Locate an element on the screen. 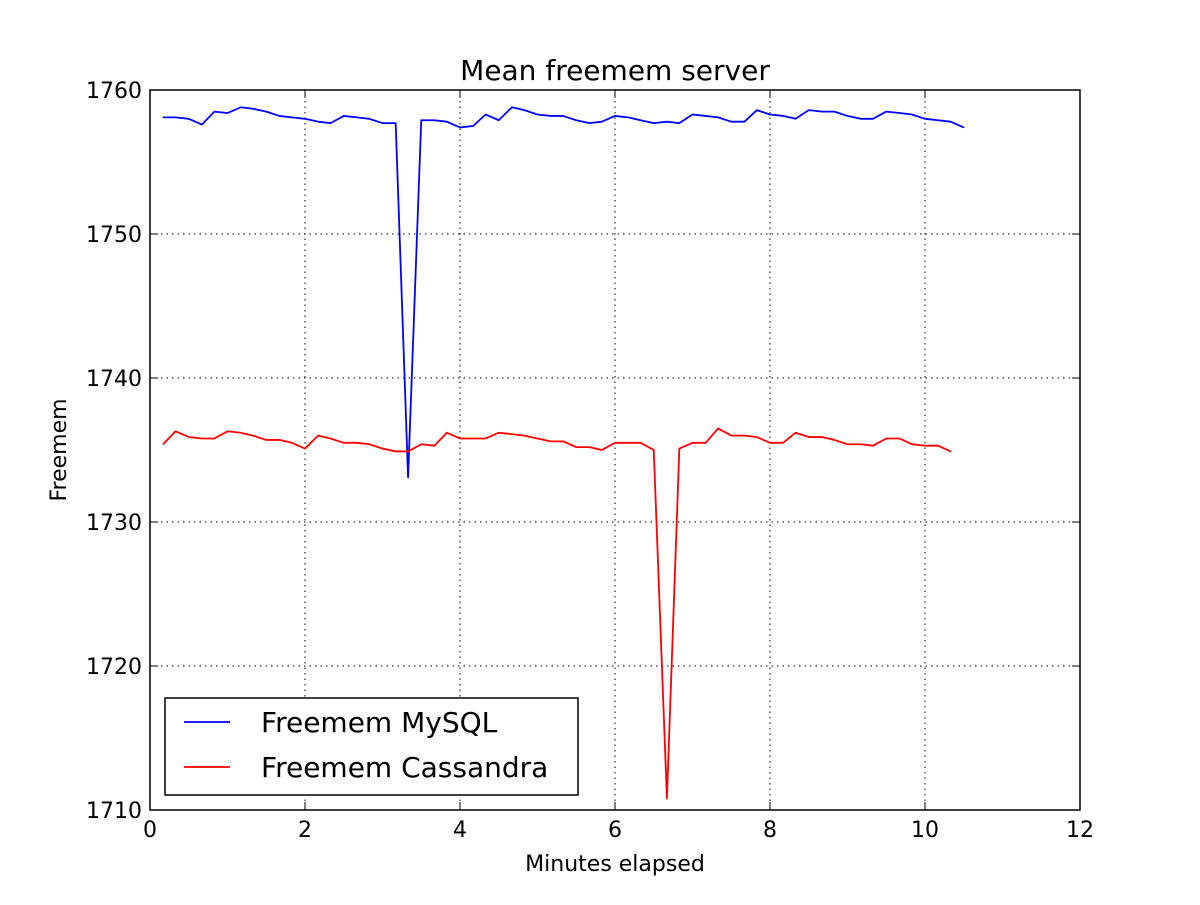 This screenshot has width=1200, height=905. y-tick-label: 1750 is located at coordinates (114, 235).